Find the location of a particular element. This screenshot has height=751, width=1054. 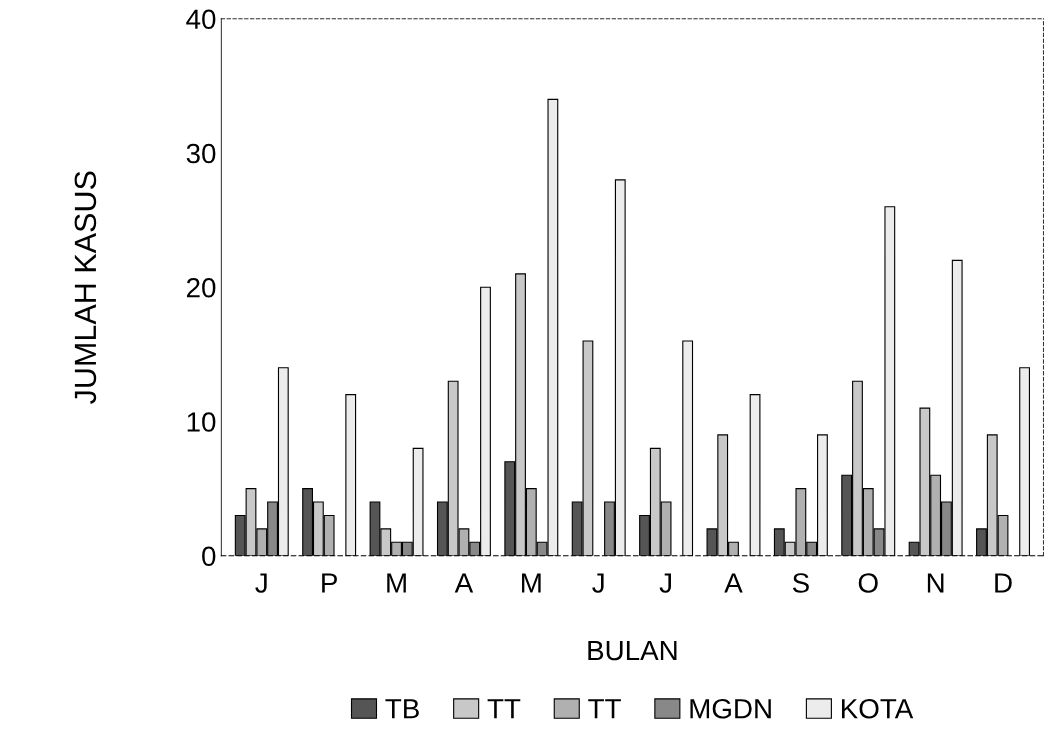

x-tick-label: N is located at coordinates (935, 583).